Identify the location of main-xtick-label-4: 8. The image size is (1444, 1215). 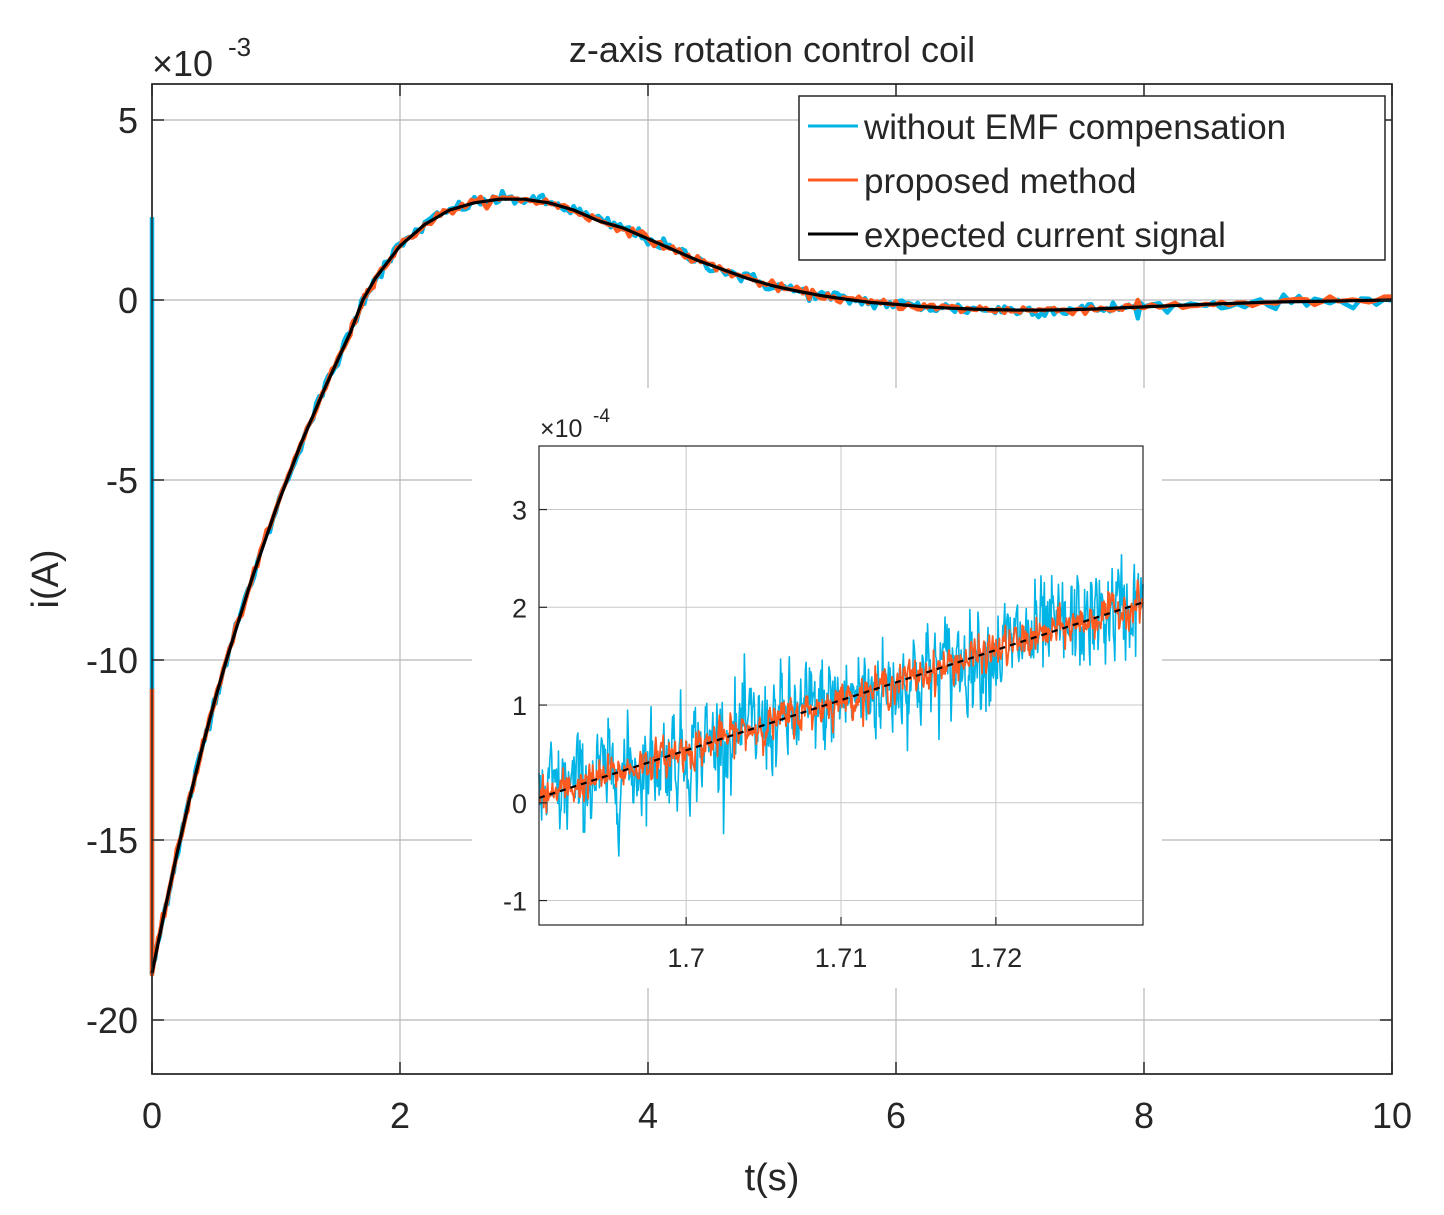
(1144, 1115).